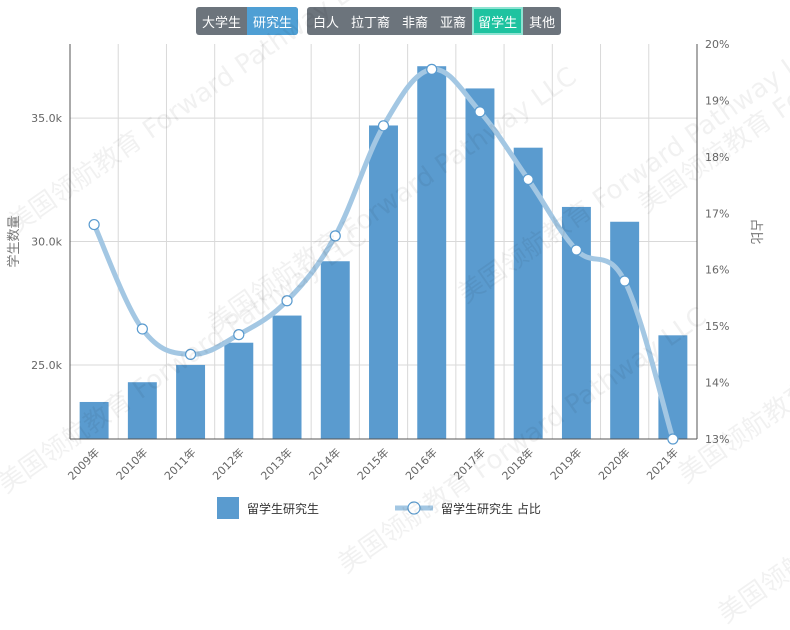 This screenshot has height=630, width=790. Describe the element at coordinates (14, 241) in the screenshot. I see `y-axis-title: 学生数量` at that location.